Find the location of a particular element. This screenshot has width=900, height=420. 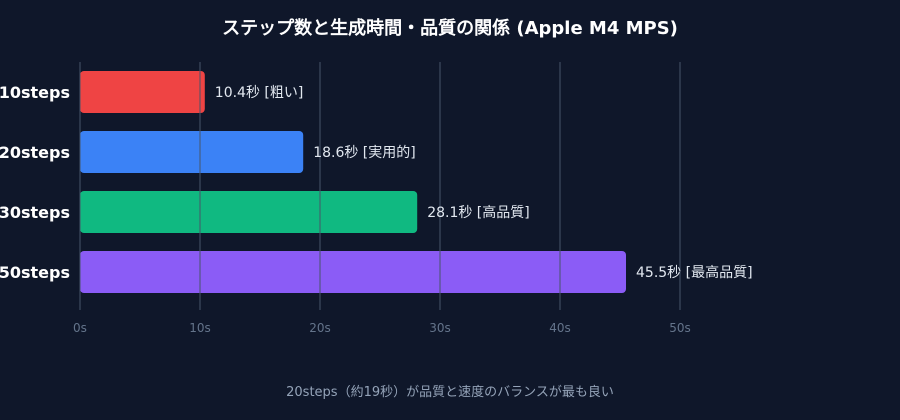

x-tick-label: 0s is located at coordinates (80, 328).